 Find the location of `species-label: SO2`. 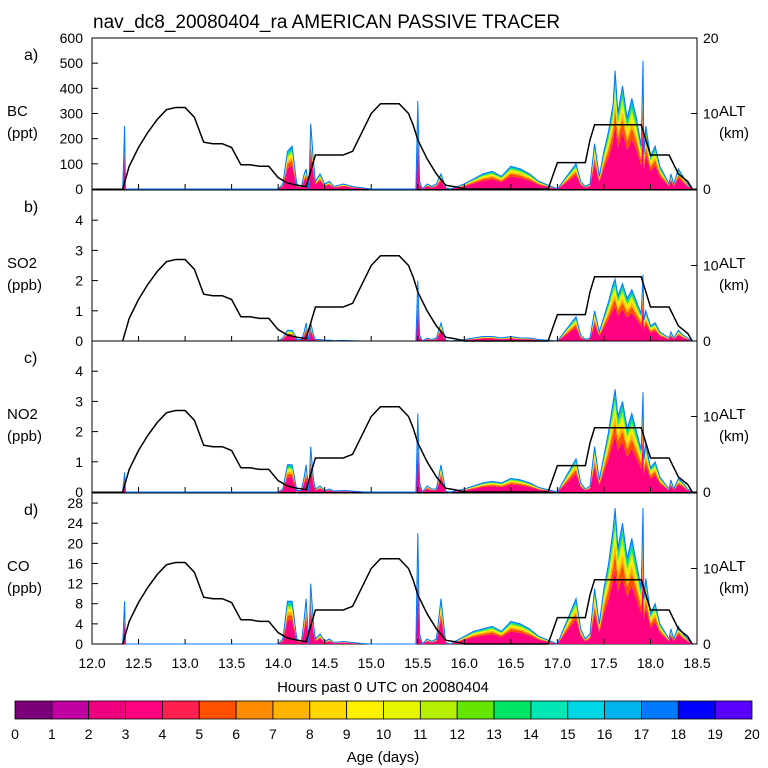

species-label: SO2 is located at coordinates (22, 263).